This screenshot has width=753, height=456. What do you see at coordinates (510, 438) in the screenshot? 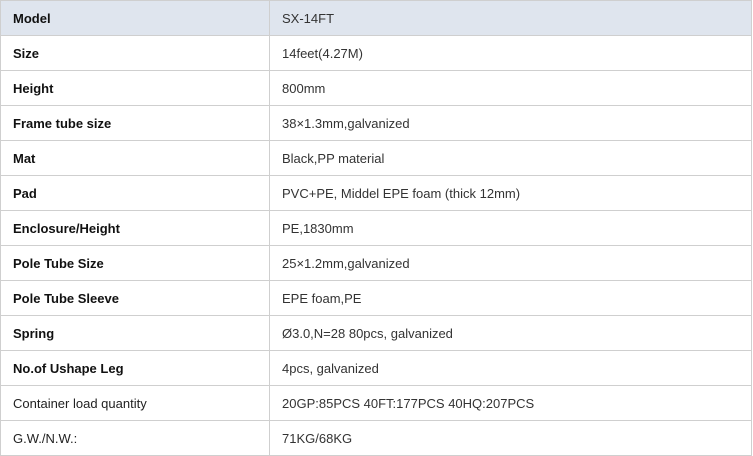
I see `spec-value: 71KG/68KG` at bounding box center [510, 438].